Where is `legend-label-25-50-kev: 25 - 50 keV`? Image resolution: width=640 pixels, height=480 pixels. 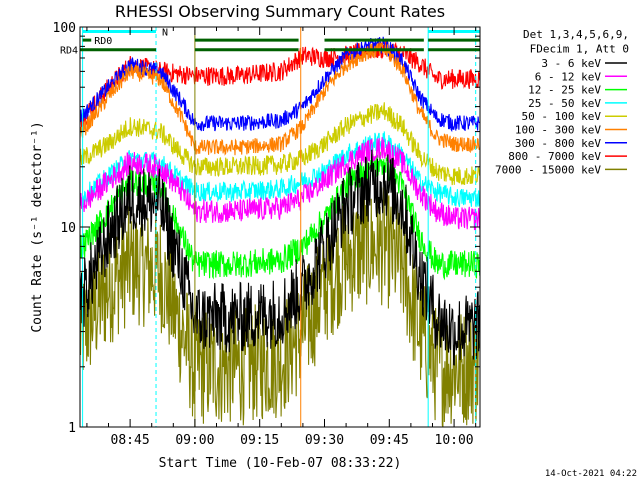 legend-label-25-50-kev: 25 - 50 keV is located at coordinates (564, 103).